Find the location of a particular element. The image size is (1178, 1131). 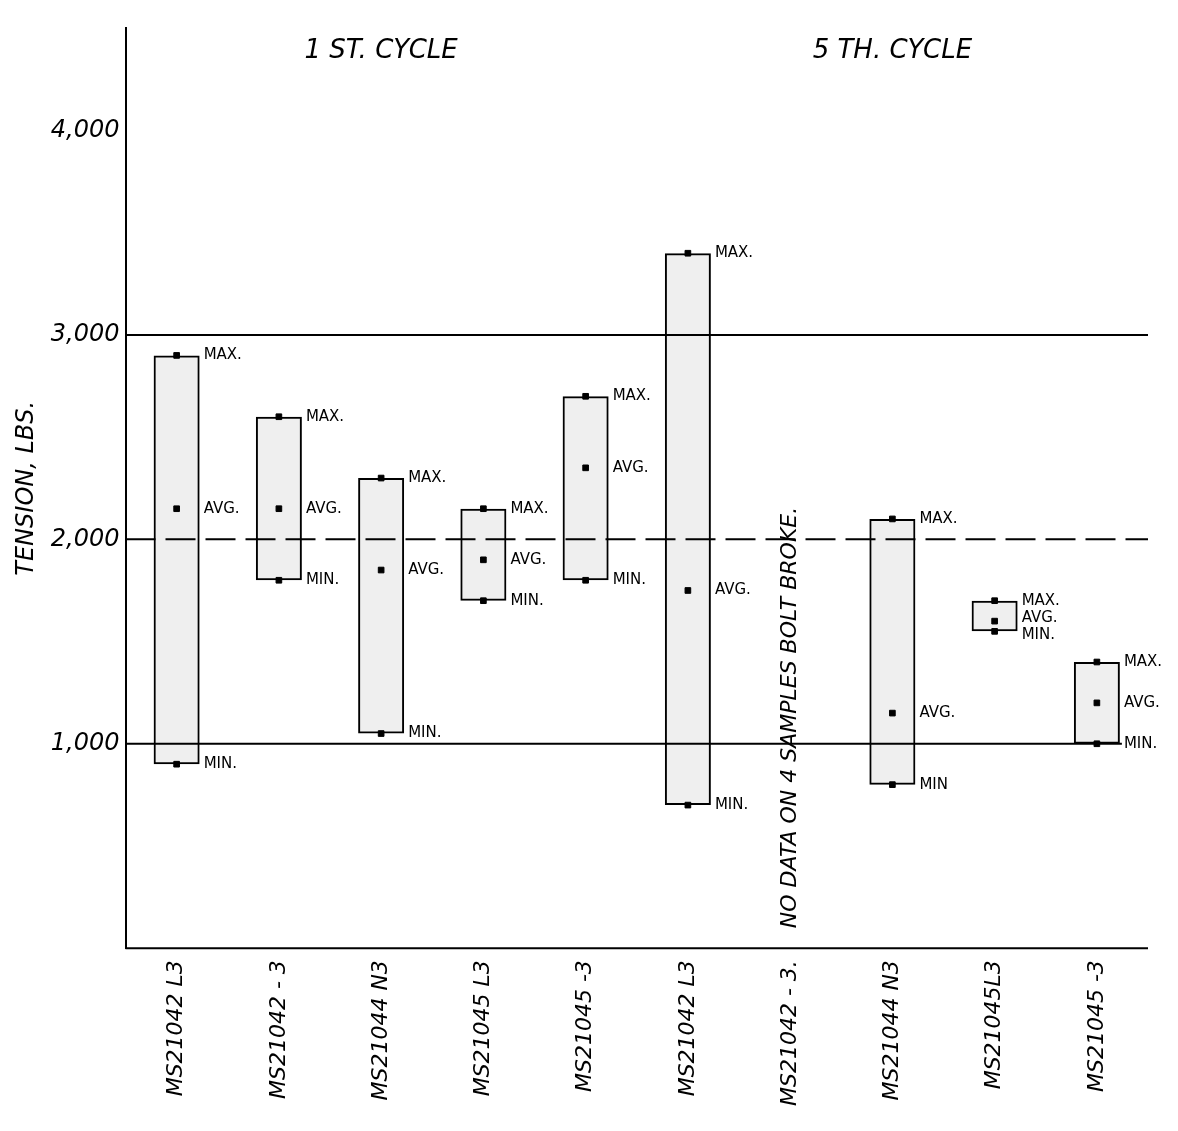

x-tick-label: MS21045 L3 is located at coordinates (482, 1028).